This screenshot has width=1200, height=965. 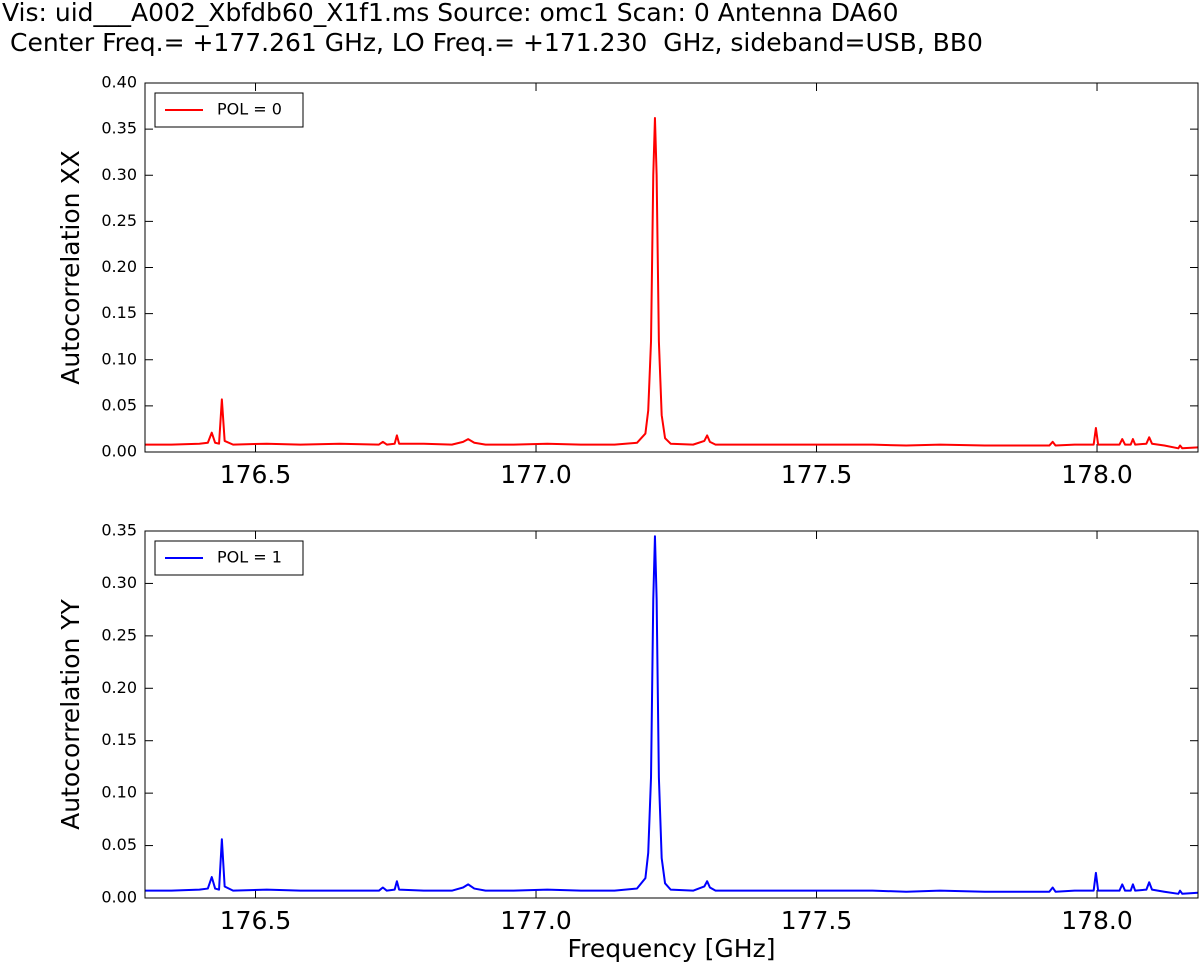 What do you see at coordinates (70, 267) in the screenshot?
I see `y-axis-label: Autocorrelation XX` at bounding box center [70, 267].